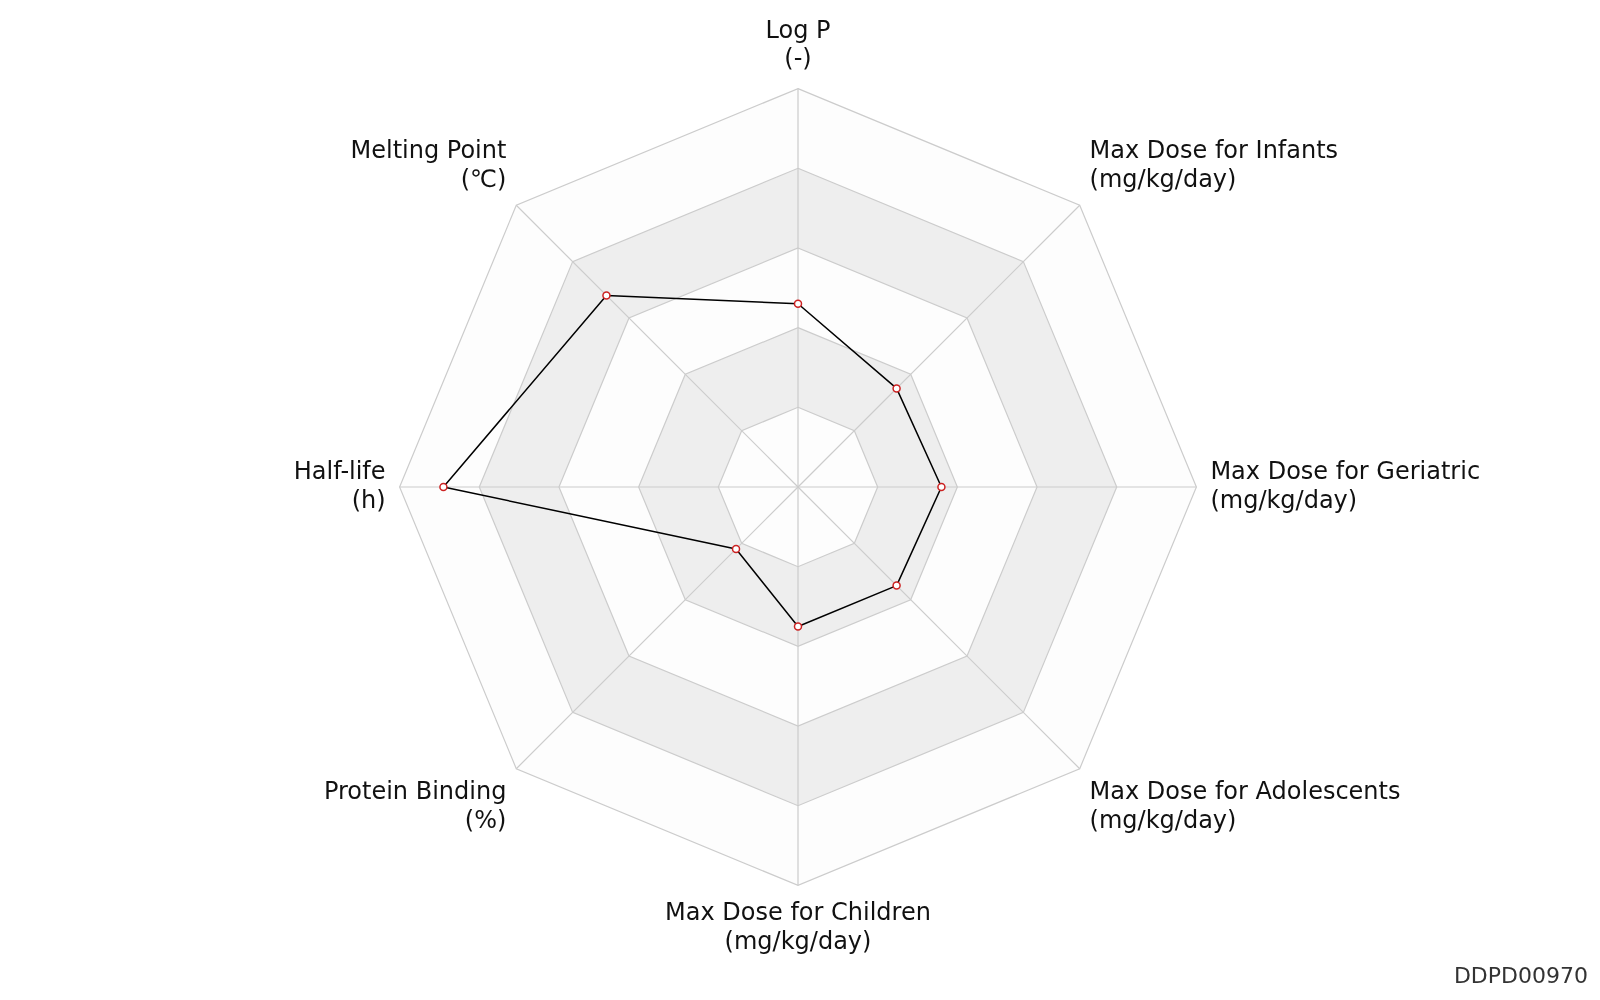 The width and height of the screenshot is (1600, 1000). I want to click on spoke-label: Log P (-), so click(798, 44).